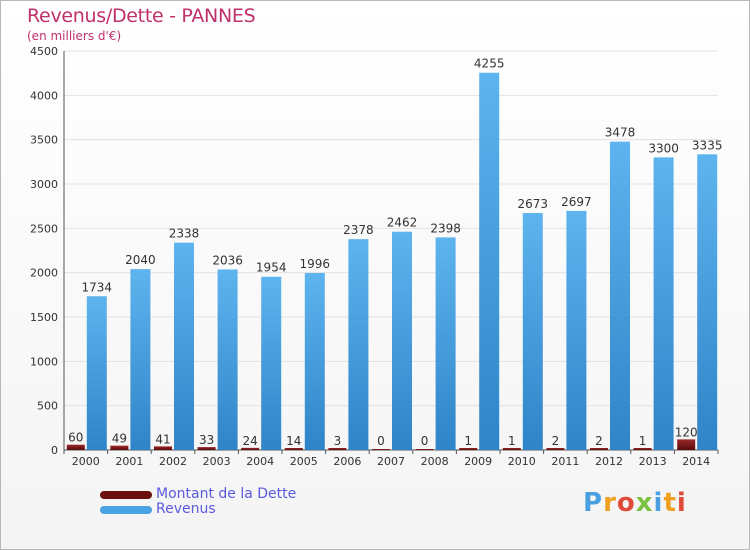 Image resolution: width=750 pixels, height=550 pixels. I want to click on y-tick-label: 2500, so click(44, 228).